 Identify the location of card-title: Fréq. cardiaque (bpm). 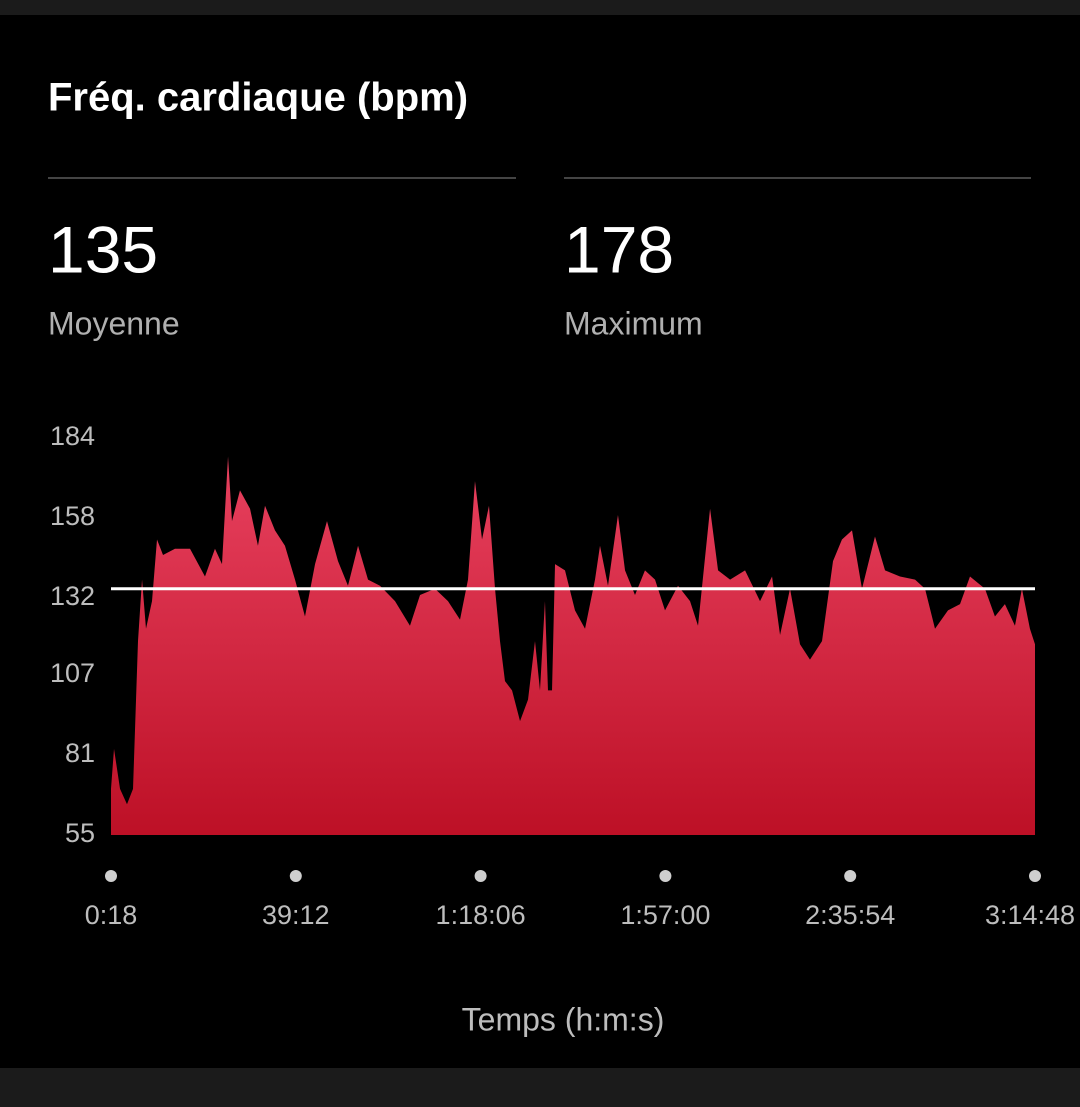
(258, 98).